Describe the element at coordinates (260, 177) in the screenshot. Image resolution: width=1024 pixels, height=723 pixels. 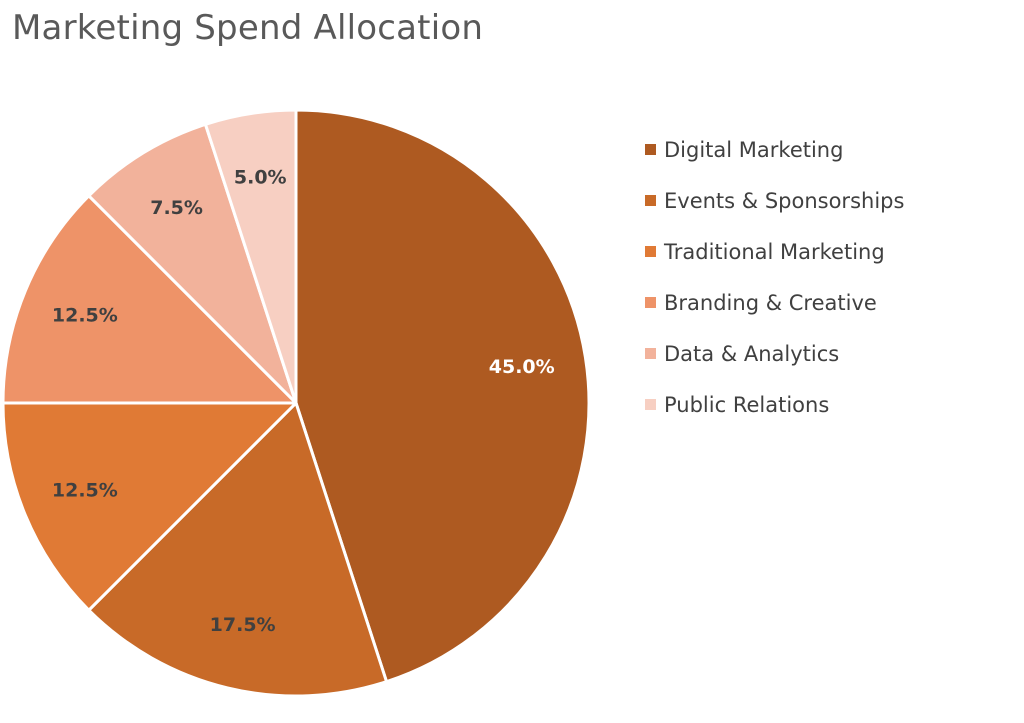
I see `data-label-public-relations: 5.0%` at that location.